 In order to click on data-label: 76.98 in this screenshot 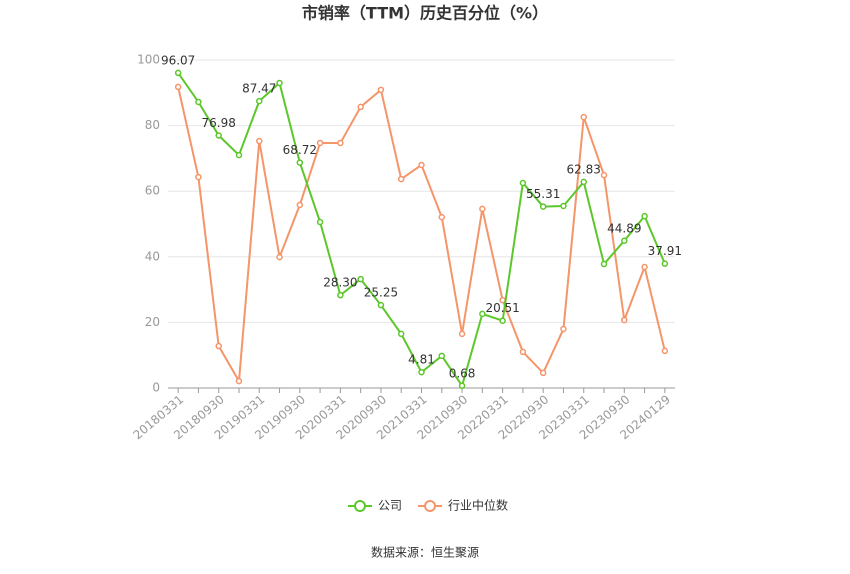, I will do `click(219, 123)`.